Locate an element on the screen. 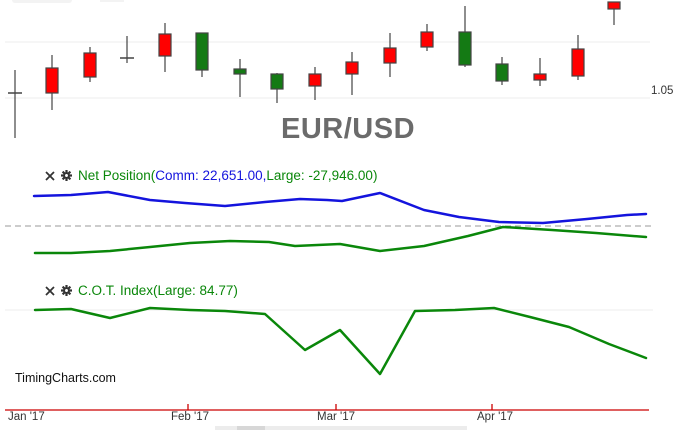  x-axis-label-feb: Feb '17 is located at coordinates (190, 417).